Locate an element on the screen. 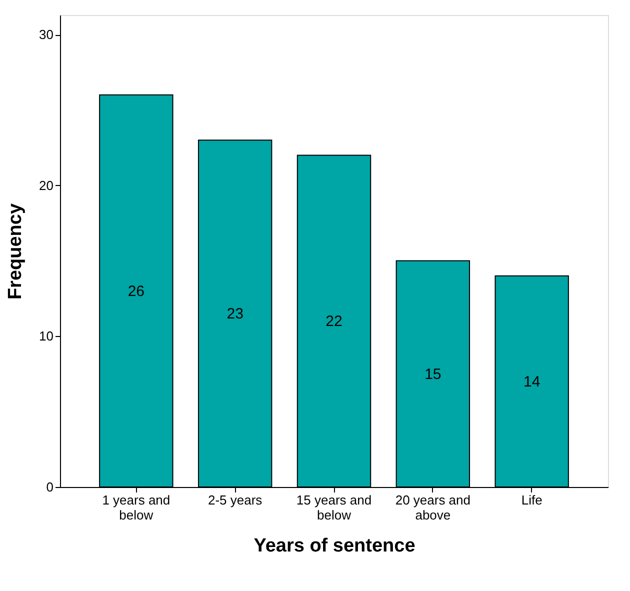 The height and width of the screenshot is (591, 630). data-label: 26 is located at coordinates (136, 291).